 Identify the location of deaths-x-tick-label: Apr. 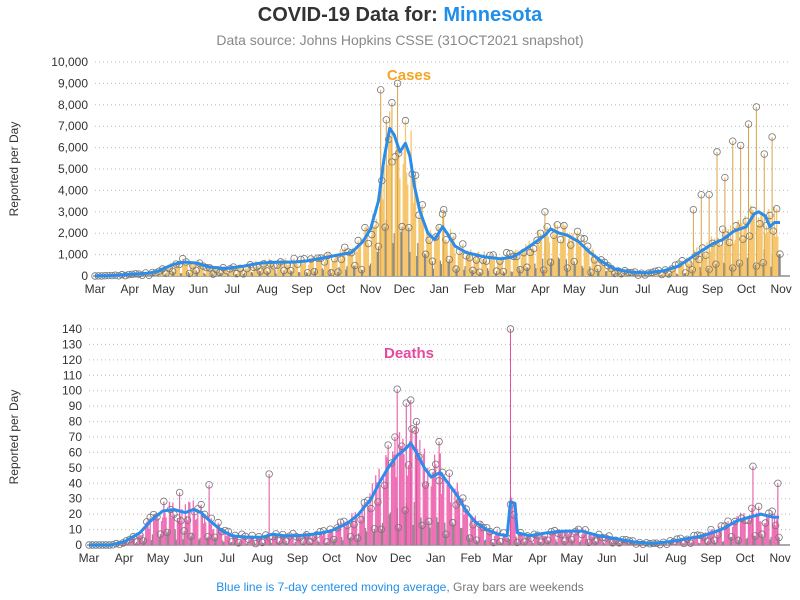
(124, 558).